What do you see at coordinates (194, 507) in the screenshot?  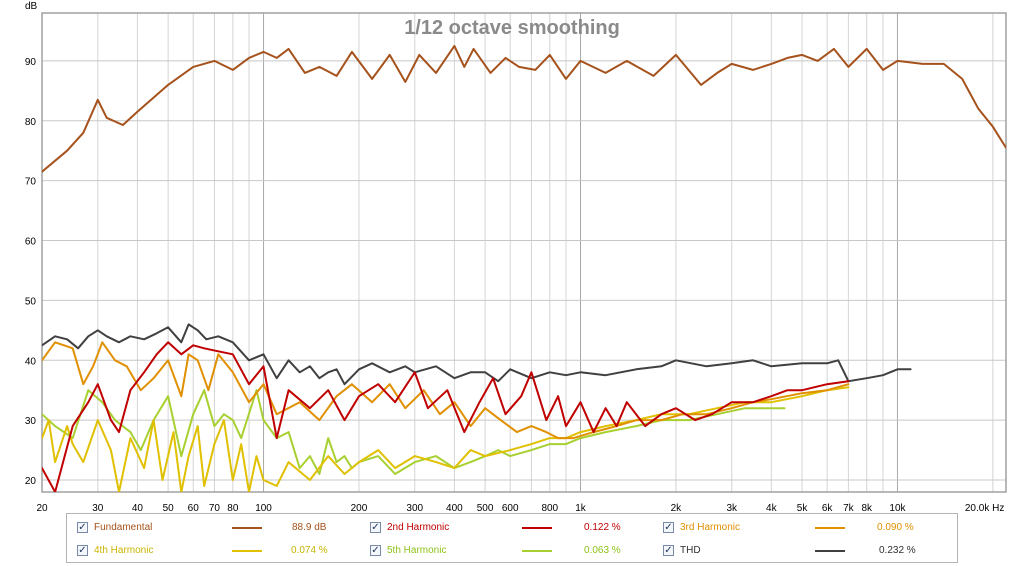 I see `x-tick-label: 60` at bounding box center [194, 507].